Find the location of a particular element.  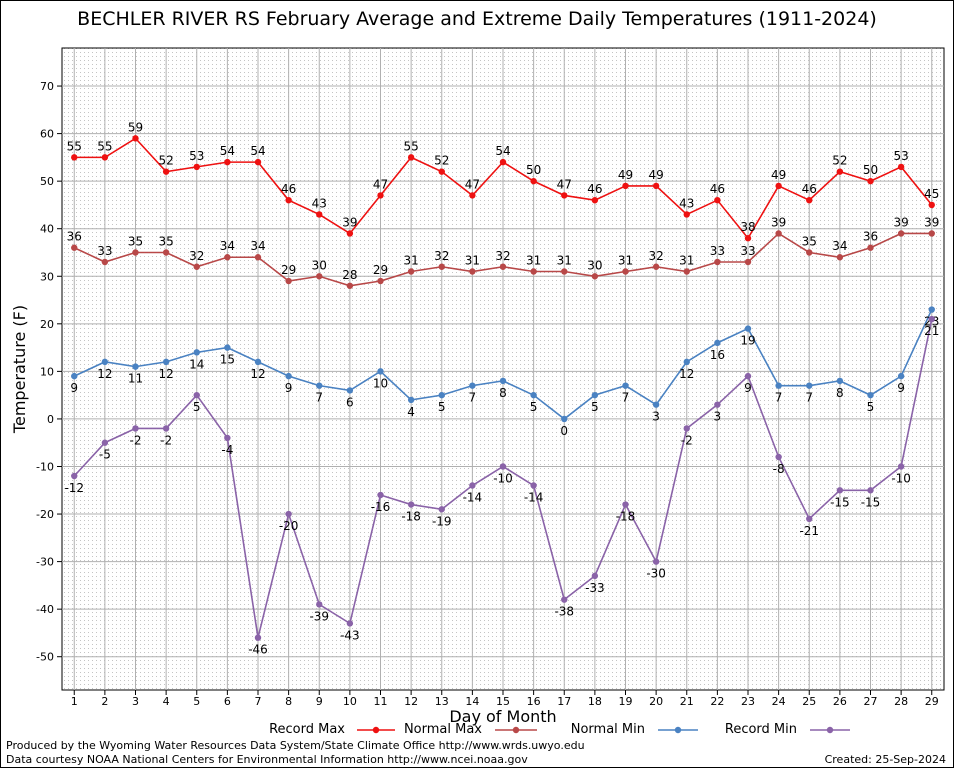

data-label: -21 is located at coordinates (809, 531).